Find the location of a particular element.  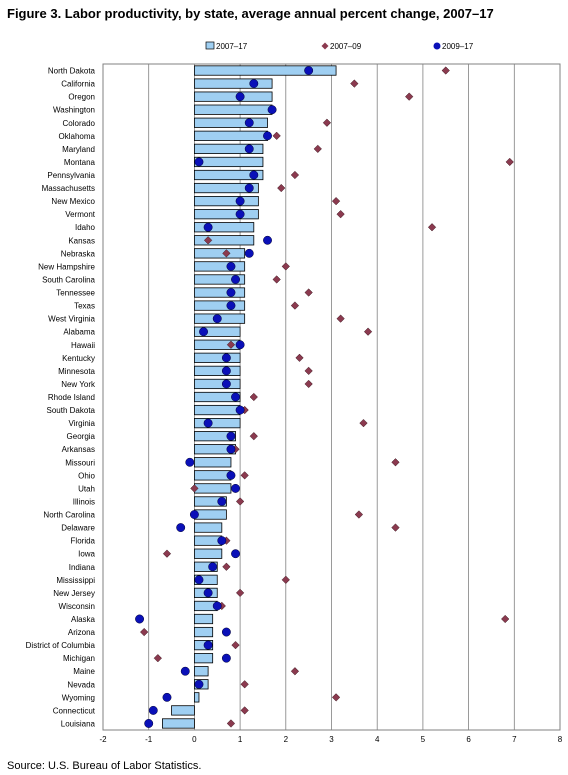

category-label: Maryland is located at coordinates (78, 149).